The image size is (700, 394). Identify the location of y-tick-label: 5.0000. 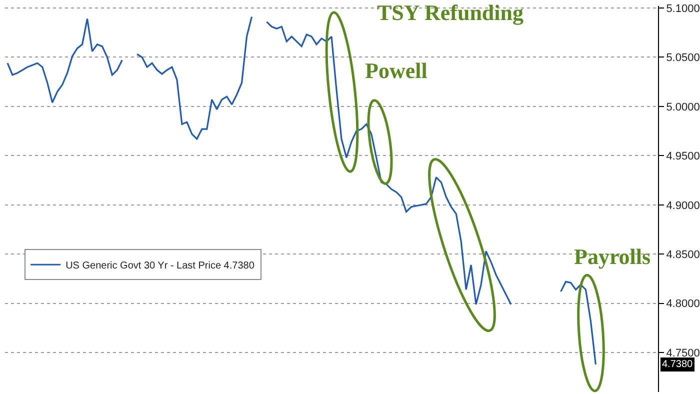
(683, 107).